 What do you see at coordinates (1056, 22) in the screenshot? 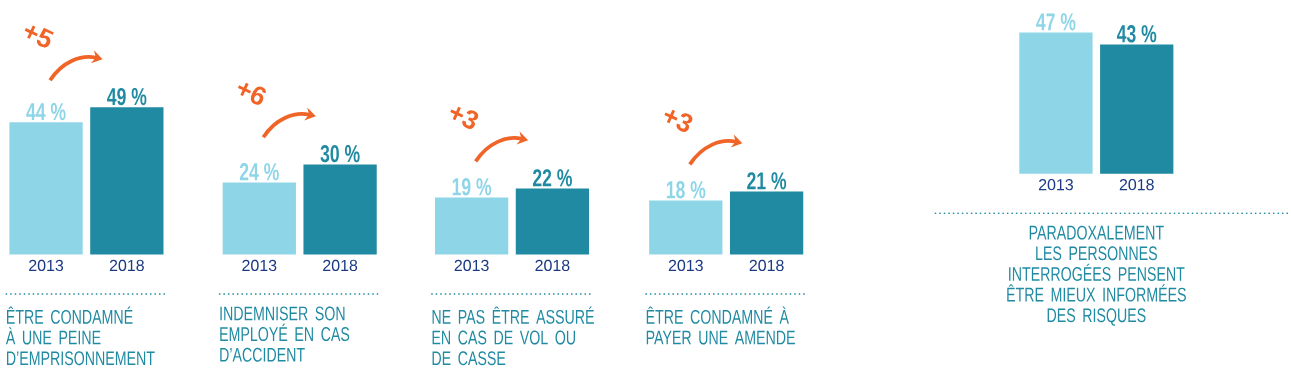
I see `data-label: 47 %` at bounding box center [1056, 22].